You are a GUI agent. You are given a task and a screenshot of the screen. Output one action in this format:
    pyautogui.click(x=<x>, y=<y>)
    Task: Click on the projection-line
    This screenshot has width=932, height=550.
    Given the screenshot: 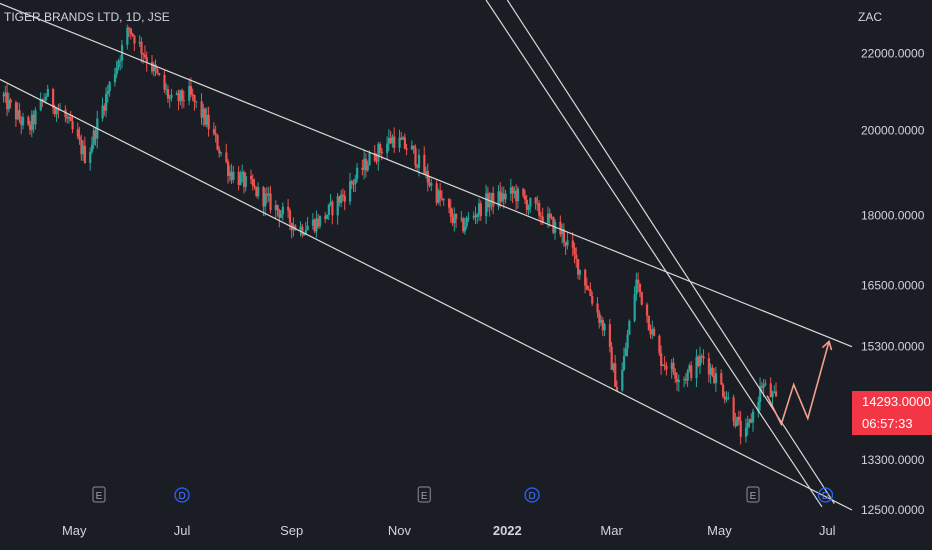 What is the action you would take?
    pyautogui.click(x=798, y=384)
    